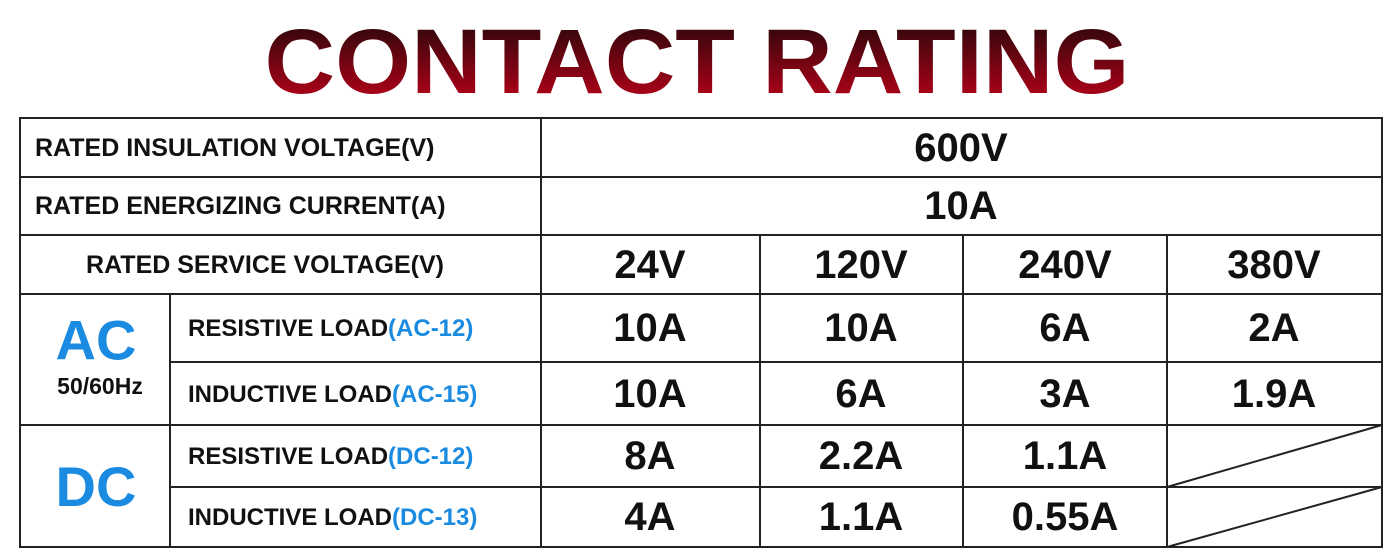 The image size is (1400, 551). Describe the element at coordinates (960, 206) in the screenshot. I see `row-value: 10A` at that location.